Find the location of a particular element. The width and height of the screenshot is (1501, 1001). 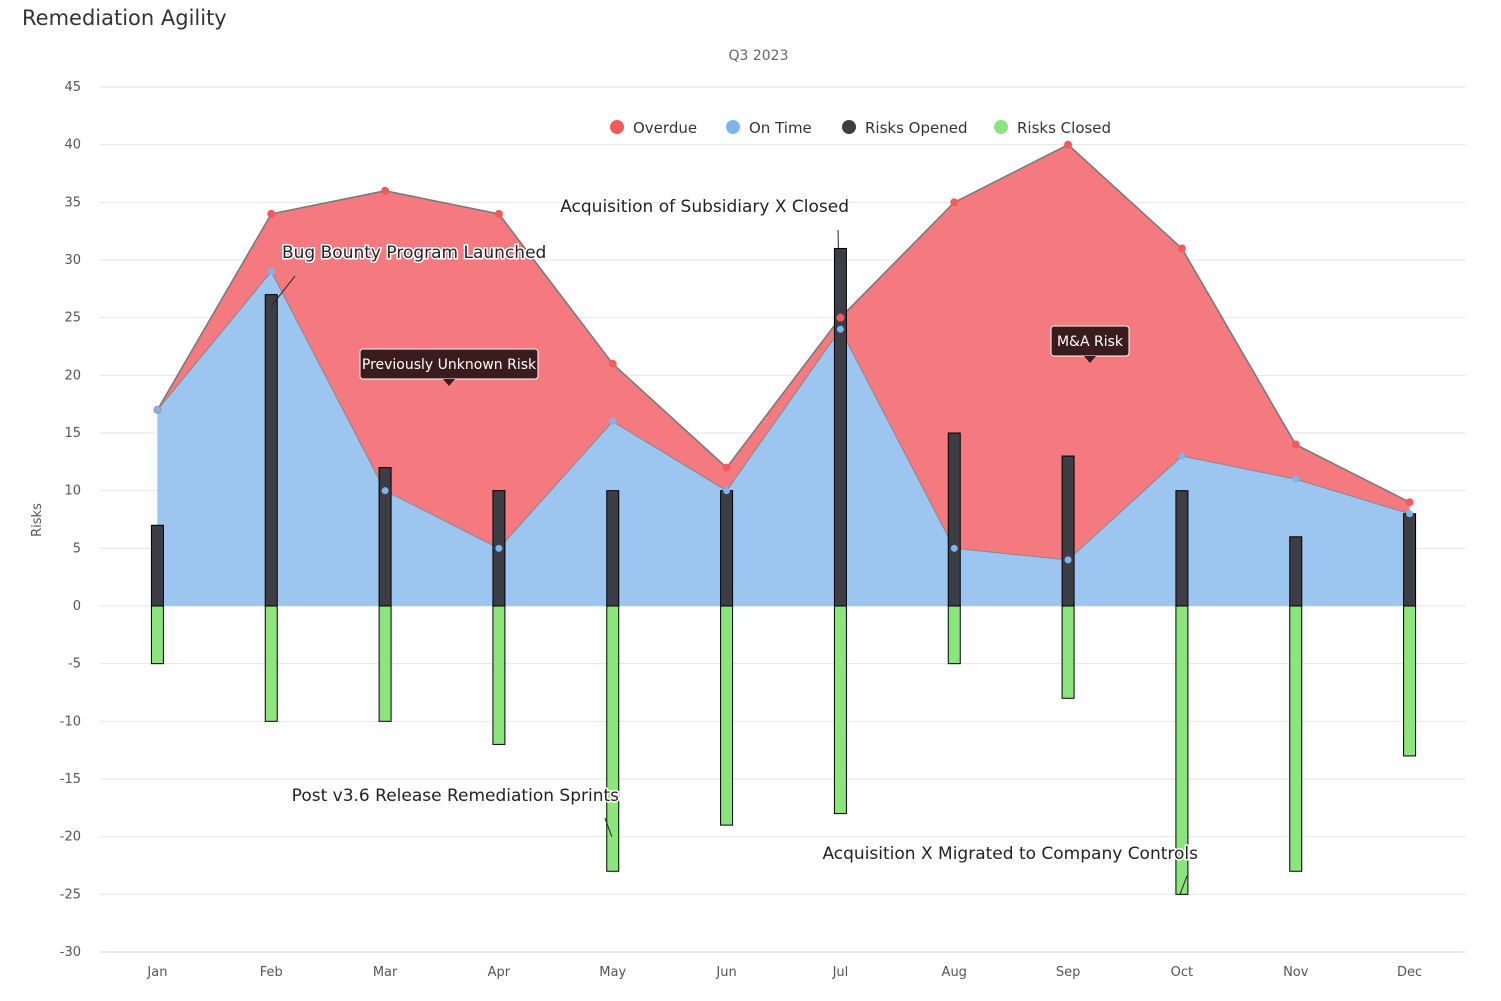

y-tick-label: -15 is located at coordinates (70, 779).